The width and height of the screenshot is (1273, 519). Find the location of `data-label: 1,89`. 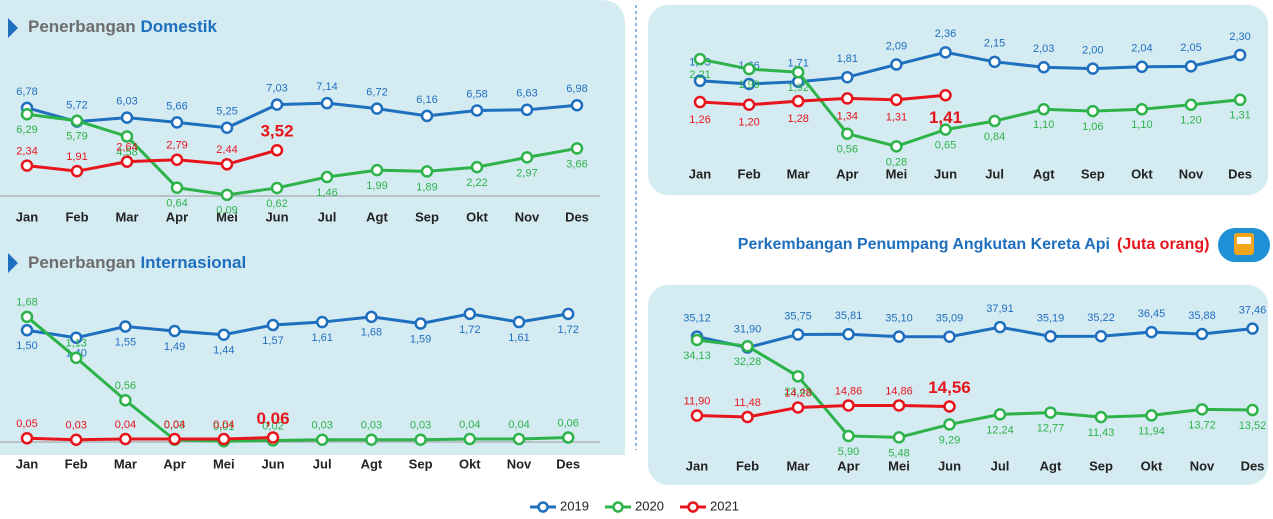

data-label: 1,89 is located at coordinates (426, 187).